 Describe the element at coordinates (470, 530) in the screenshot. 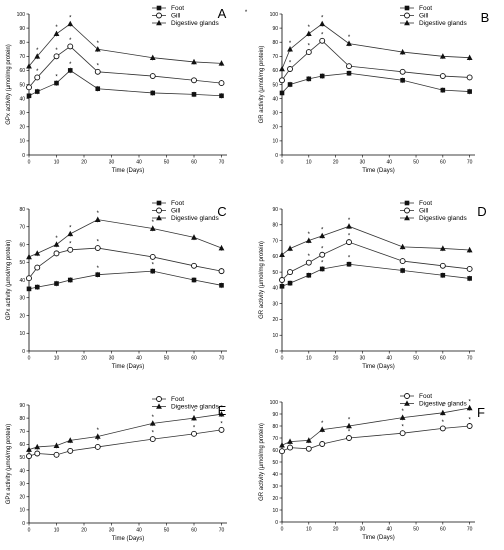

I see `x-tick-label: 70` at that location.